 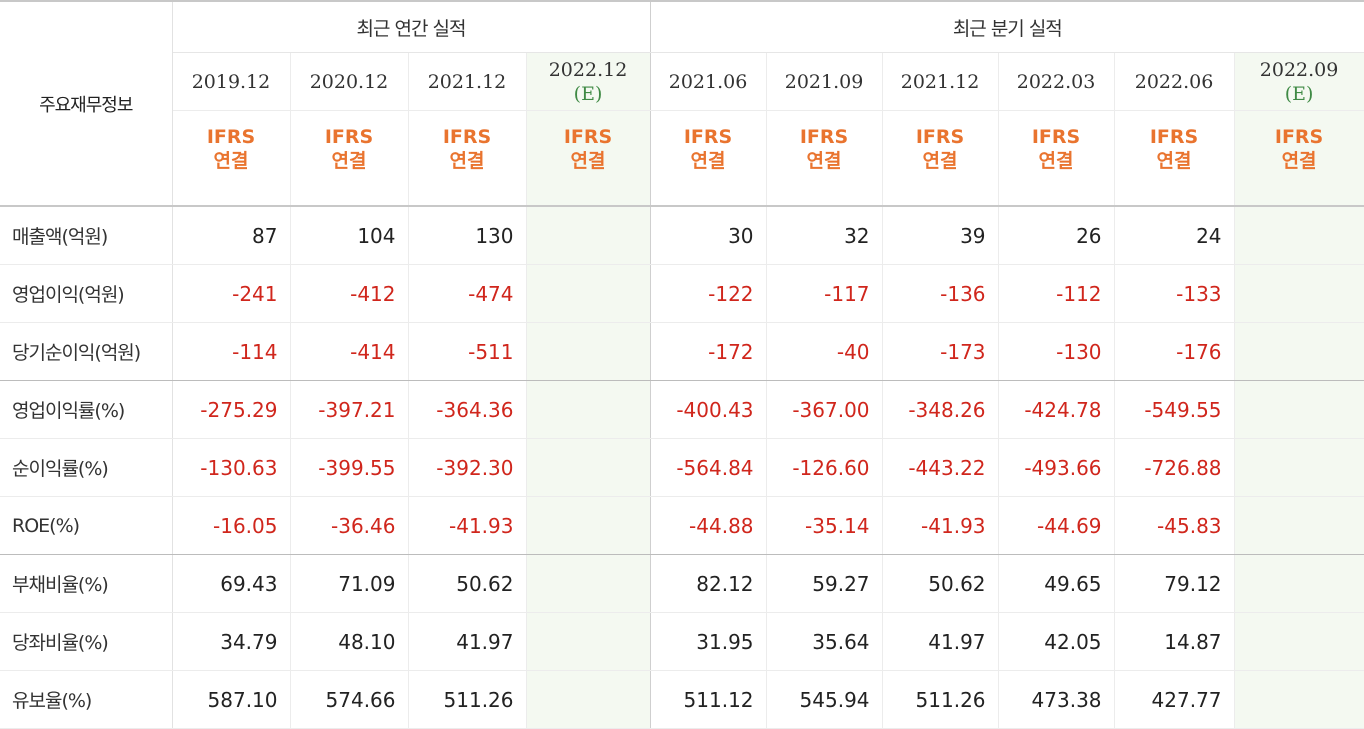 I want to click on value-cell: -726.88, so click(x=1174, y=467).